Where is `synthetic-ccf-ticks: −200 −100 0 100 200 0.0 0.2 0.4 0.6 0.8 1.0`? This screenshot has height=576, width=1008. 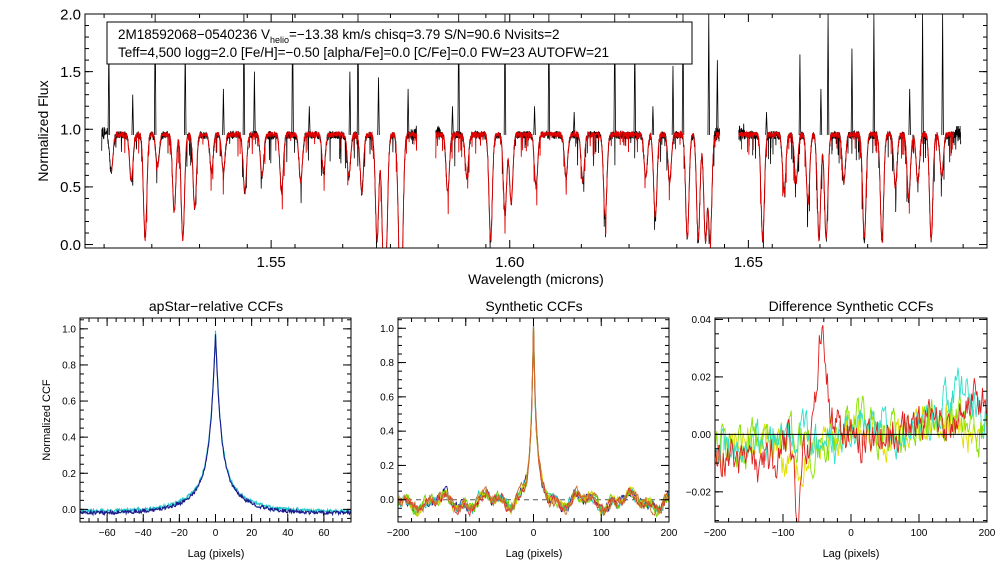 synthetic-ccf-ticks: −200 −100 0 100 200 0.0 0.2 0.4 0.6 0.8 1.0 is located at coordinates (529, 428).